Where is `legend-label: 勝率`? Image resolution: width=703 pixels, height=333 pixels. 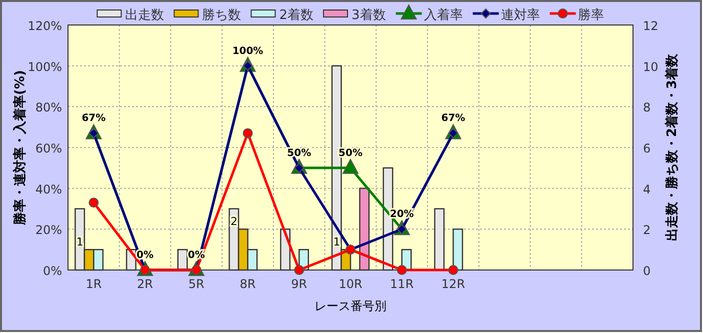
legend-label: 勝率 is located at coordinates (591, 15).